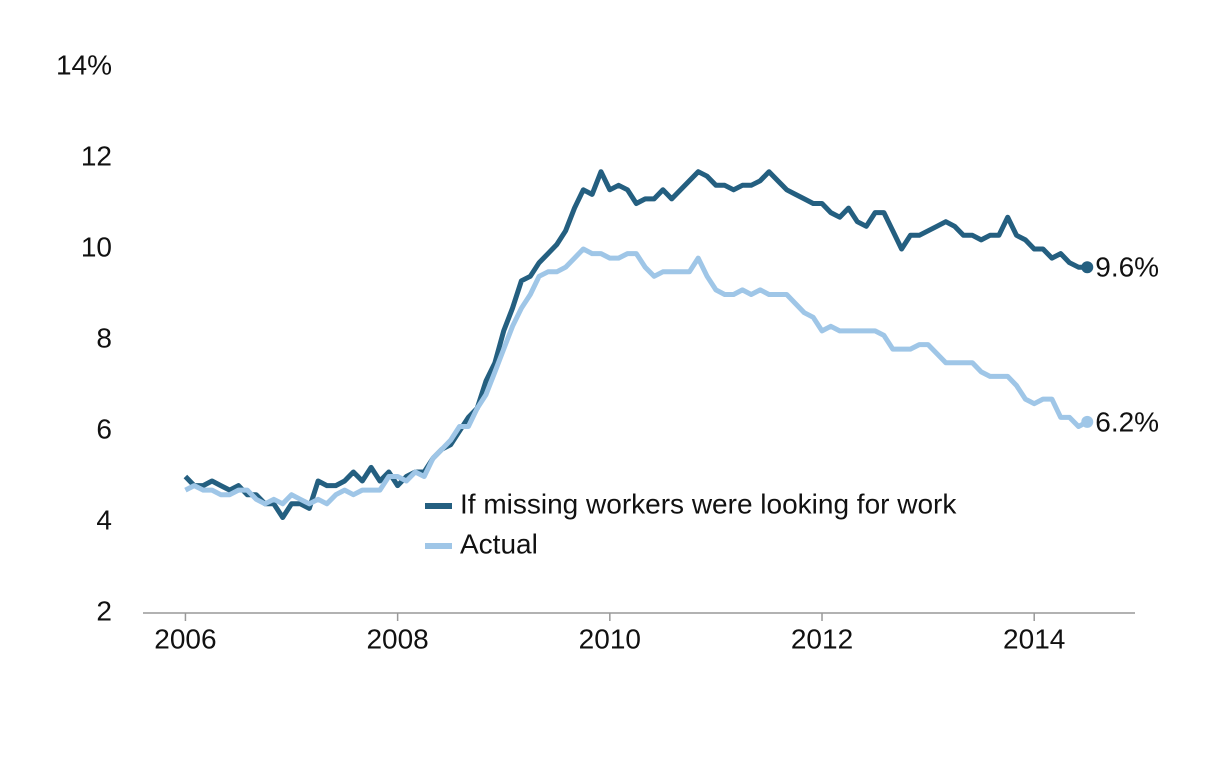  Describe the element at coordinates (499, 543) in the screenshot. I see `legend-label: Actual` at that location.